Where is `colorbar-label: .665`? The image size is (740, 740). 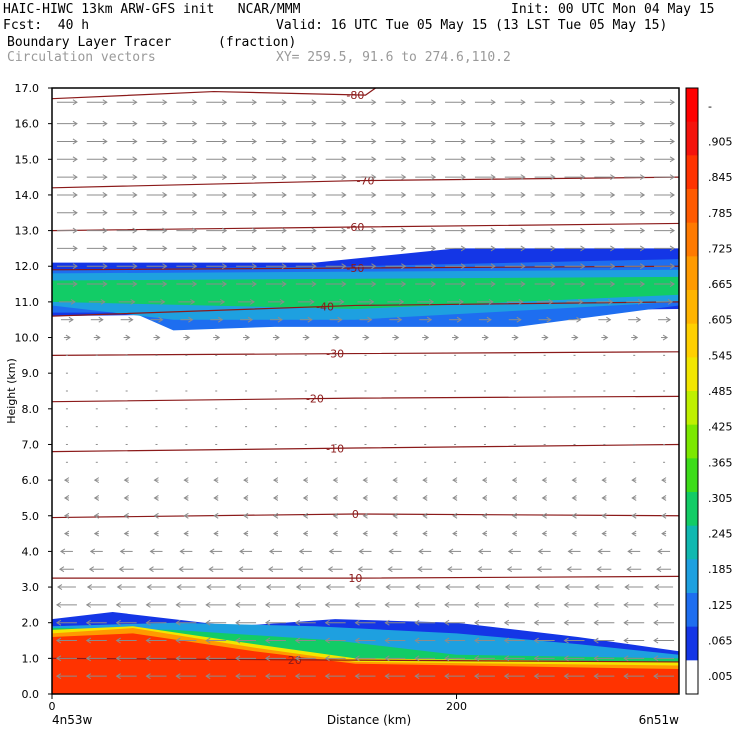 colorbar-label: .665 is located at coordinates (720, 284).